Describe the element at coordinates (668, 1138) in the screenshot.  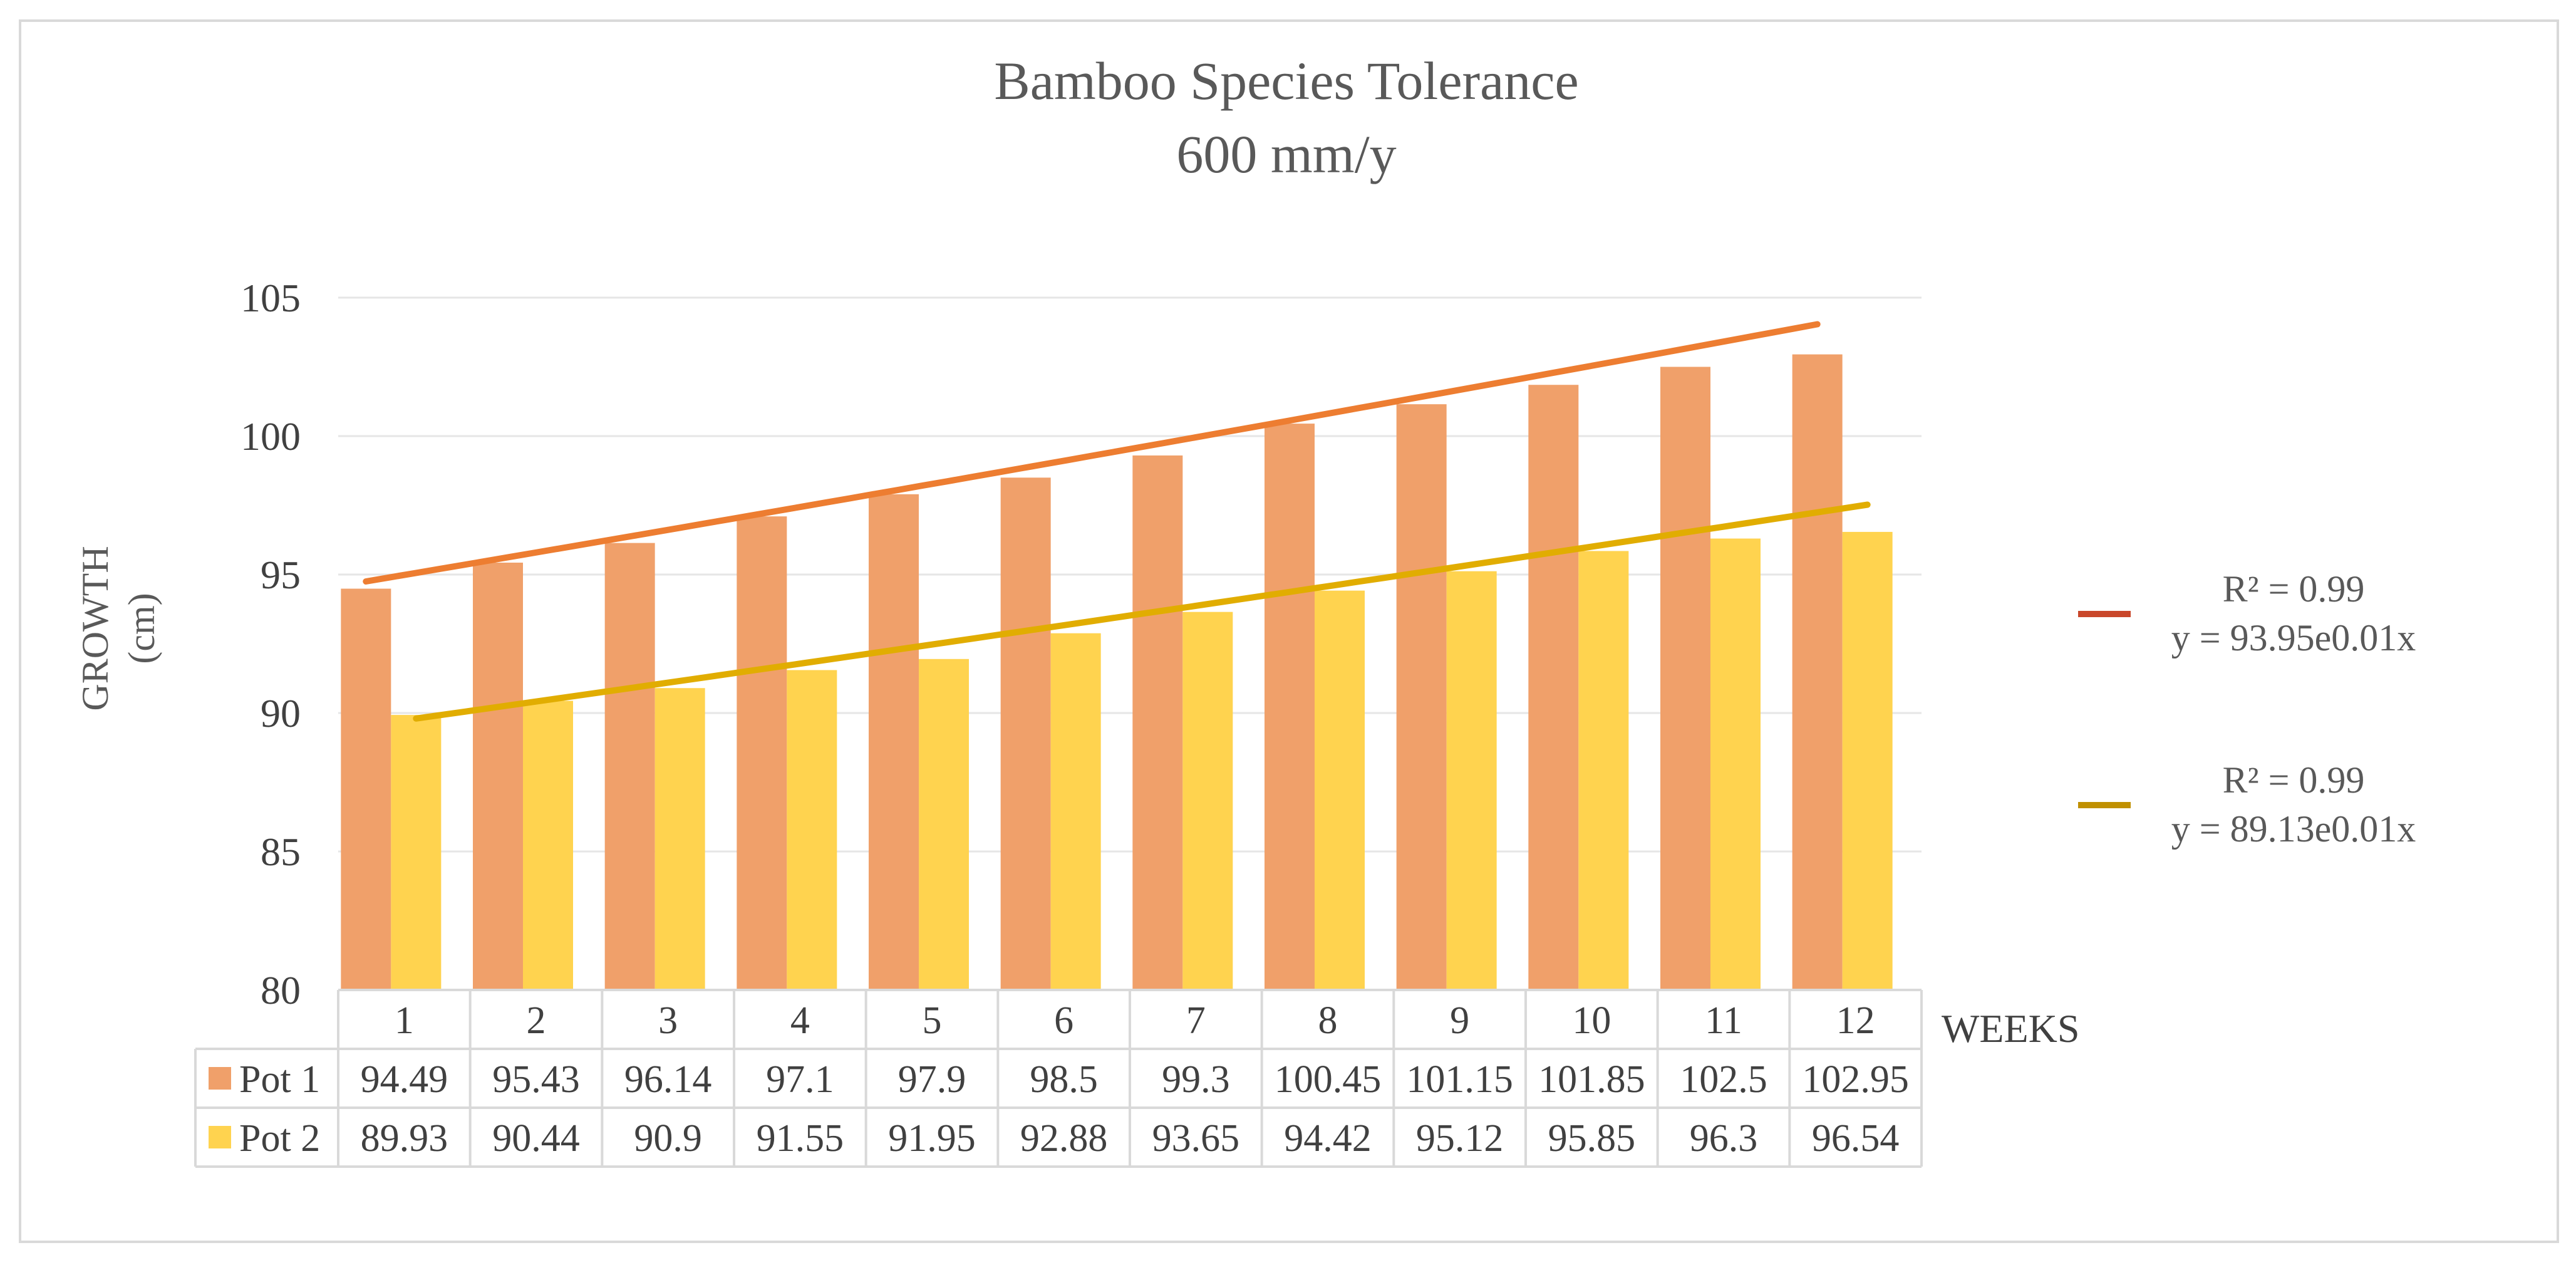
I see `table-value: 90.9` at that location.